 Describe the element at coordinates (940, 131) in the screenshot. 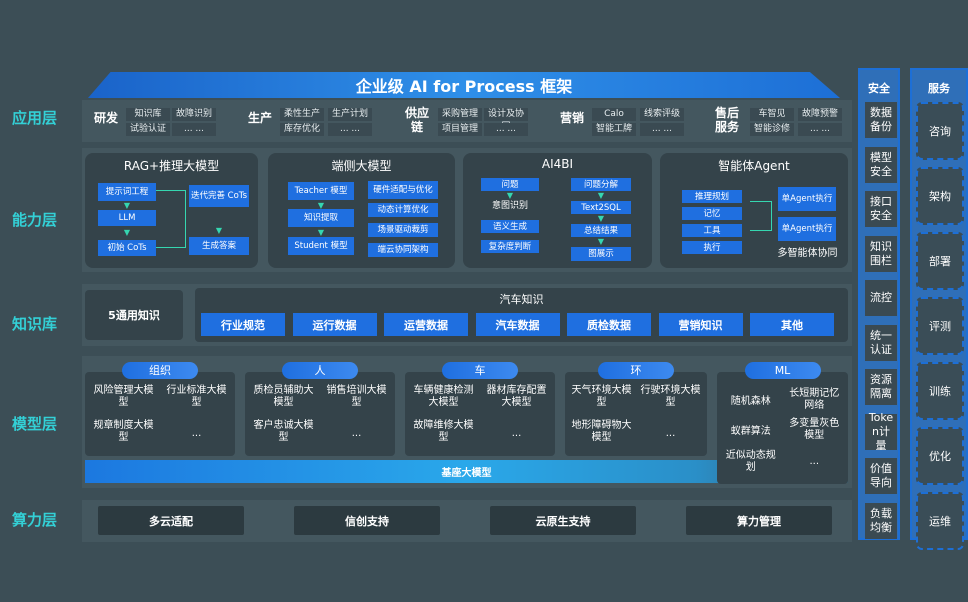

I see `service-item: 咨询` at that location.